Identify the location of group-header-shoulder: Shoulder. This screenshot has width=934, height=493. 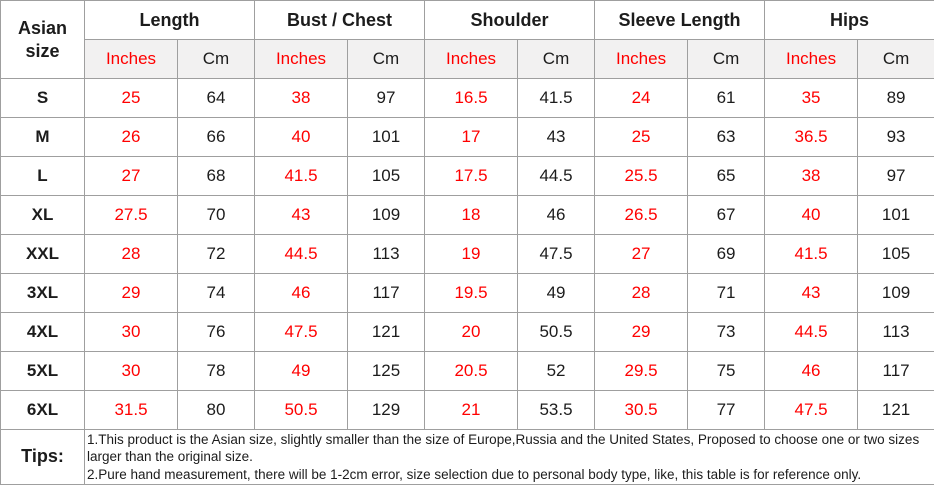
(510, 20).